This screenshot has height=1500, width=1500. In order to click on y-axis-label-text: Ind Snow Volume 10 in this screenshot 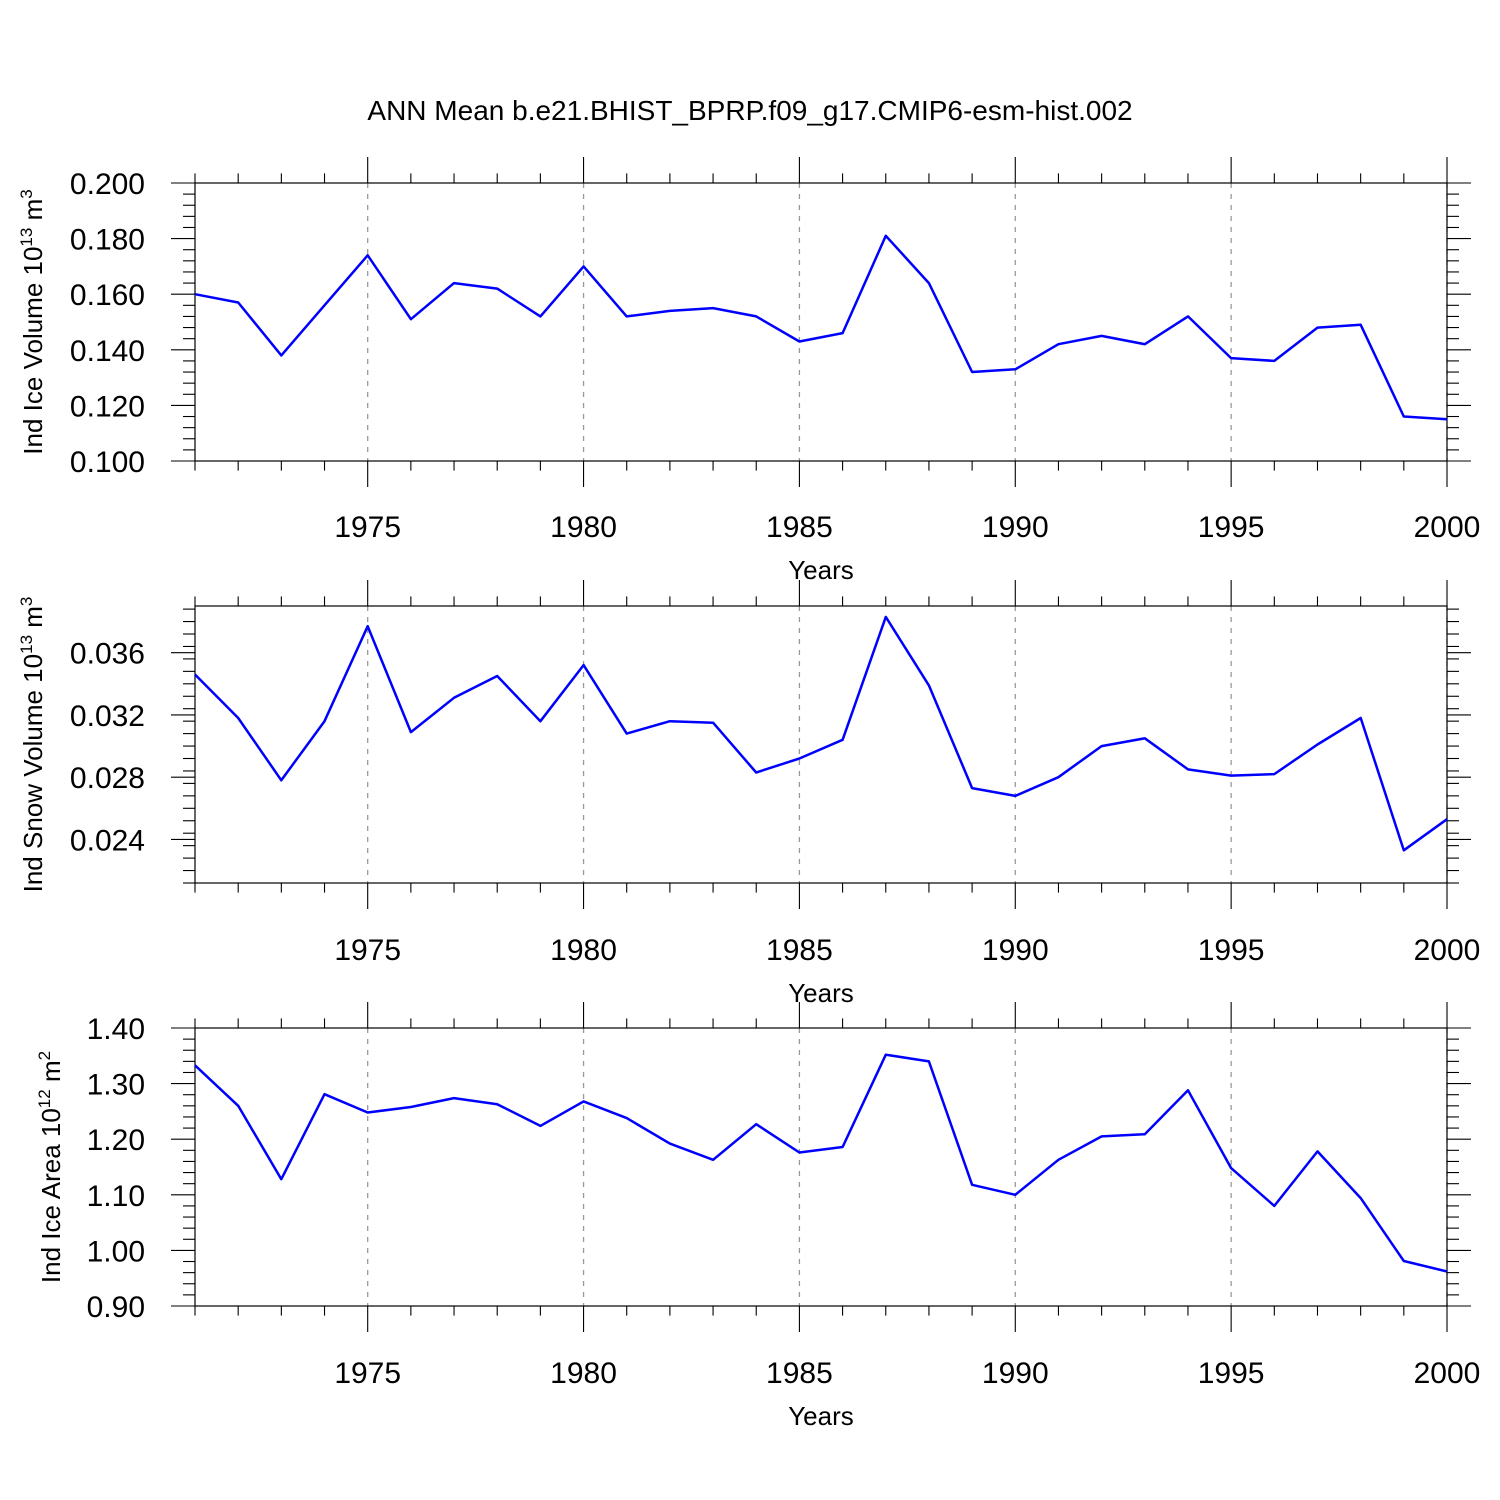, I will do `click(33, 773)`.